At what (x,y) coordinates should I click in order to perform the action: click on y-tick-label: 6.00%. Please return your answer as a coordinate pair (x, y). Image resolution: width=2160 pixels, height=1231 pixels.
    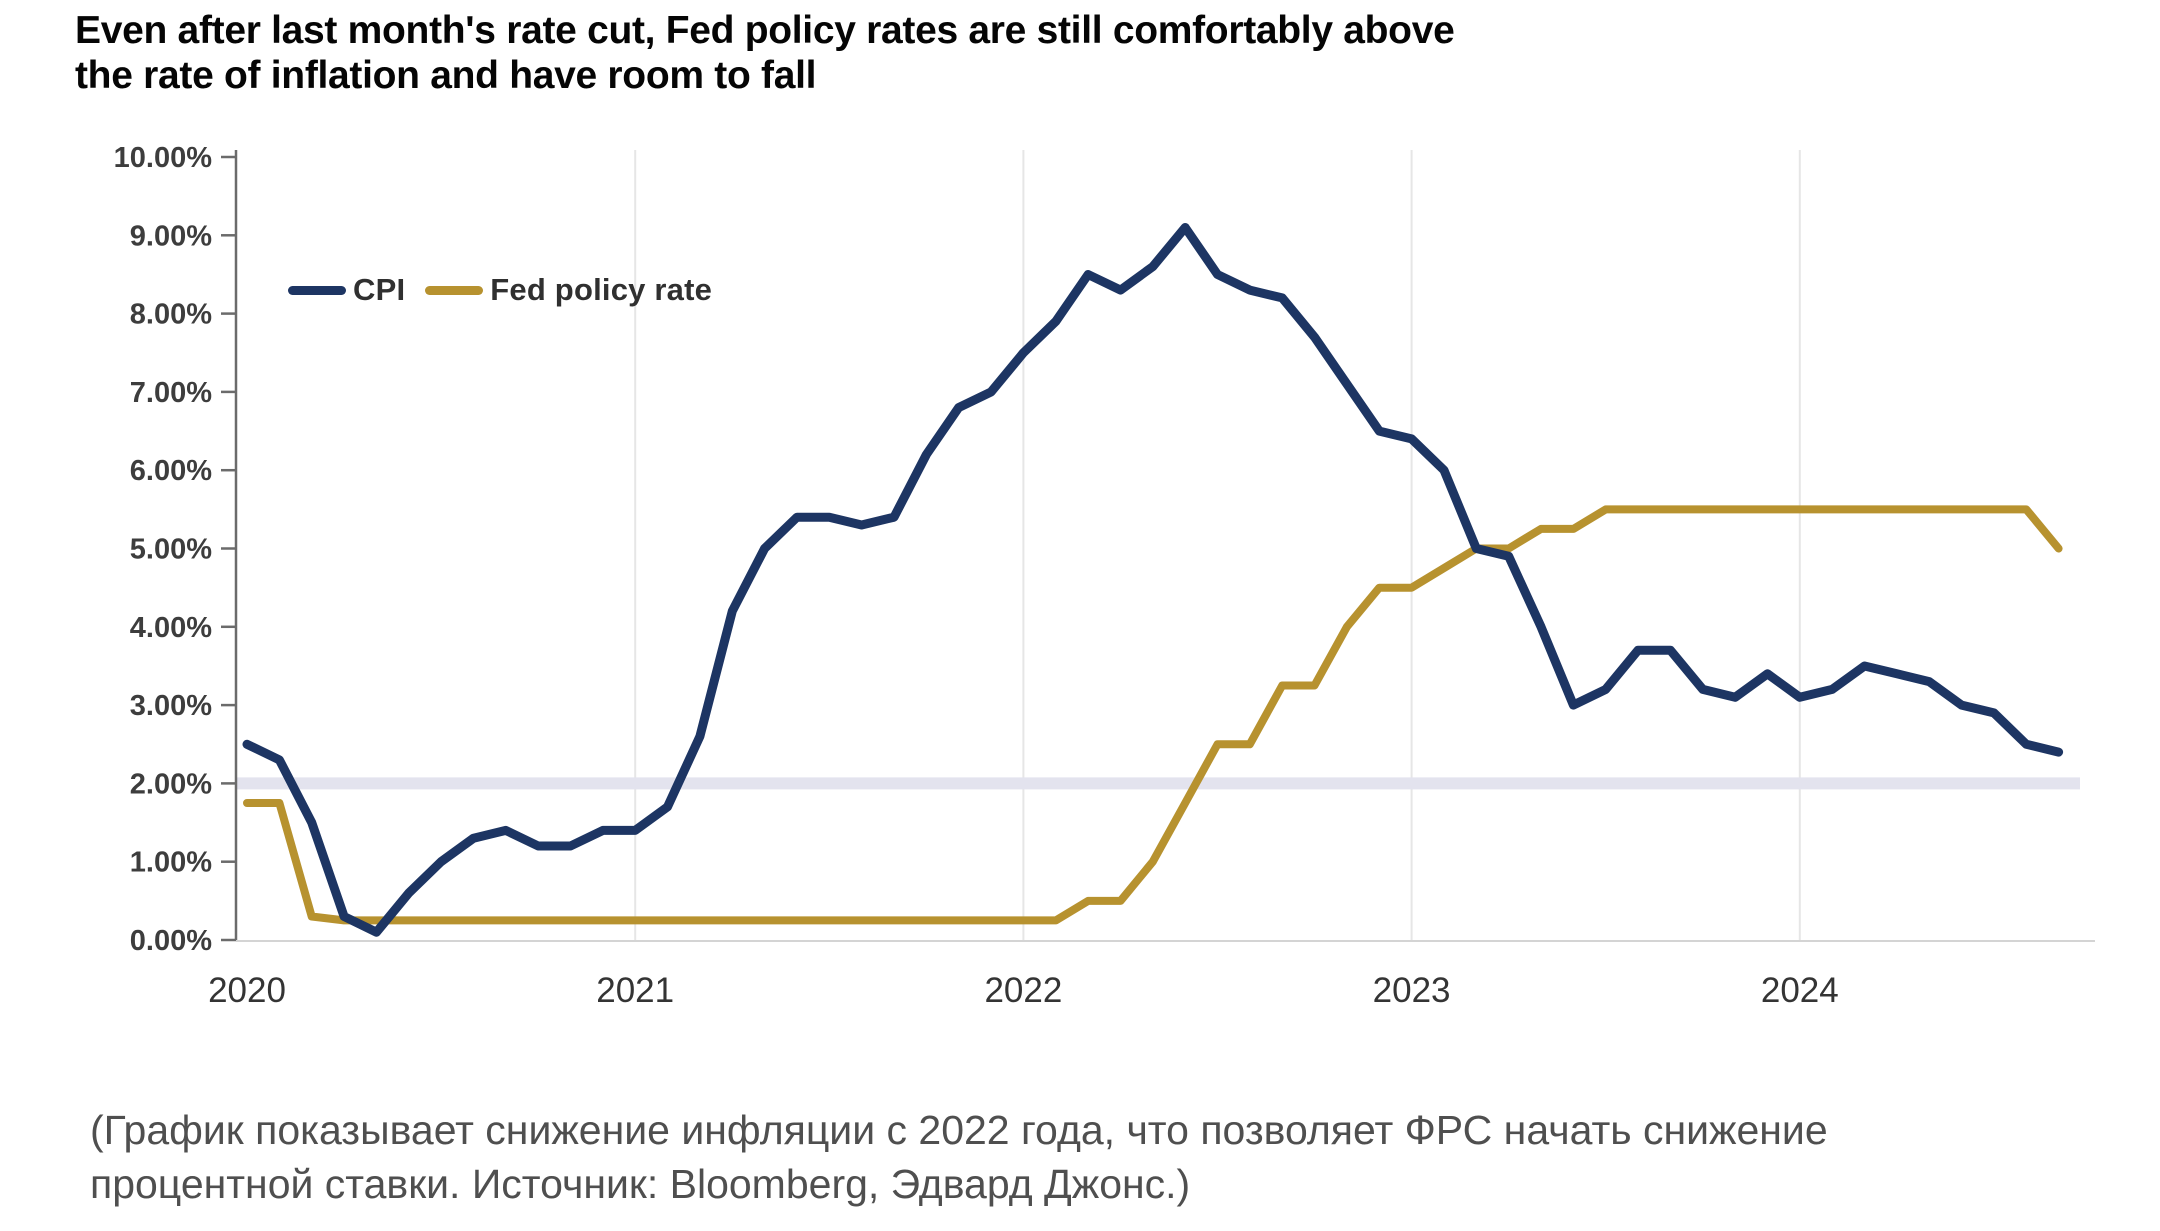
    Looking at the image, I should click on (171, 471).